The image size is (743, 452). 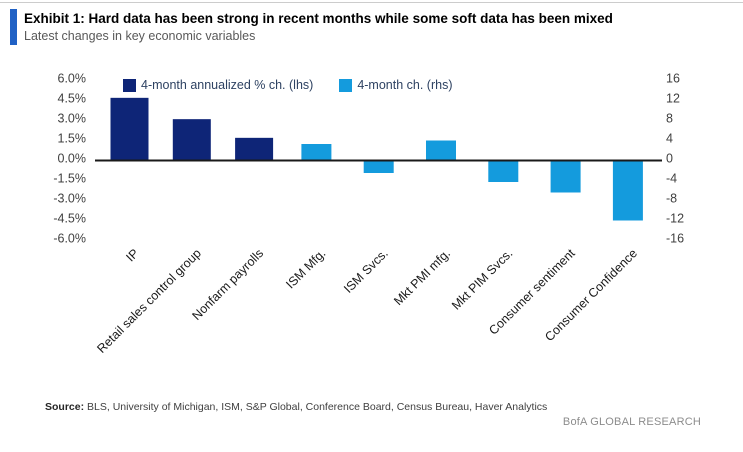 What do you see at coordinates (346, 85) in the screenshot?
I see `legend-swatch-lightblue-icon` at bounding box center [346, 85].